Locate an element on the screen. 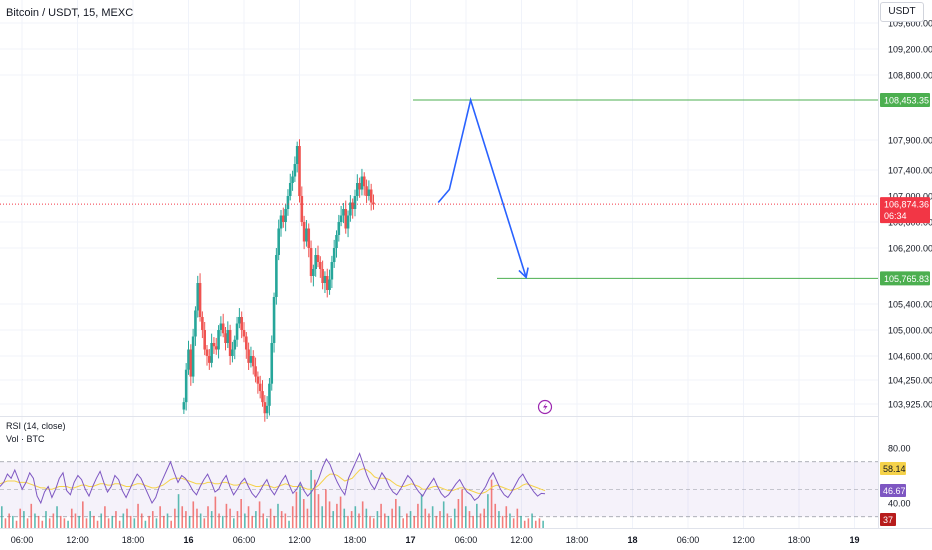 Image resolution: width=932 pixels, height=550 pixels. rsi-badge-label: 37 is located at coordinates (888, 520).